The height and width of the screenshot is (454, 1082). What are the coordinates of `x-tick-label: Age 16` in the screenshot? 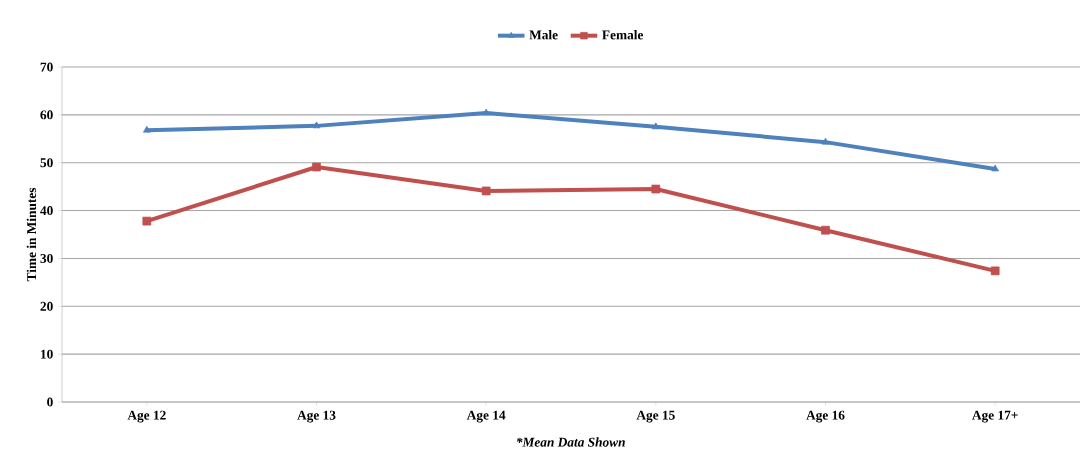 It's located at (825, 416).